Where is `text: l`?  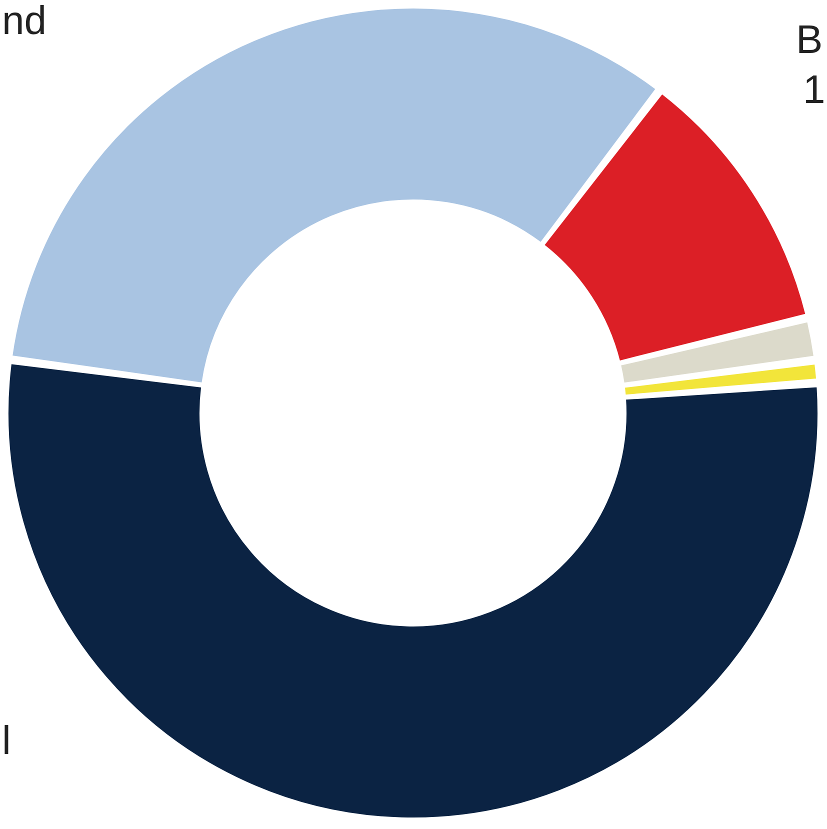 text: l is located at coordinates (6, 741).